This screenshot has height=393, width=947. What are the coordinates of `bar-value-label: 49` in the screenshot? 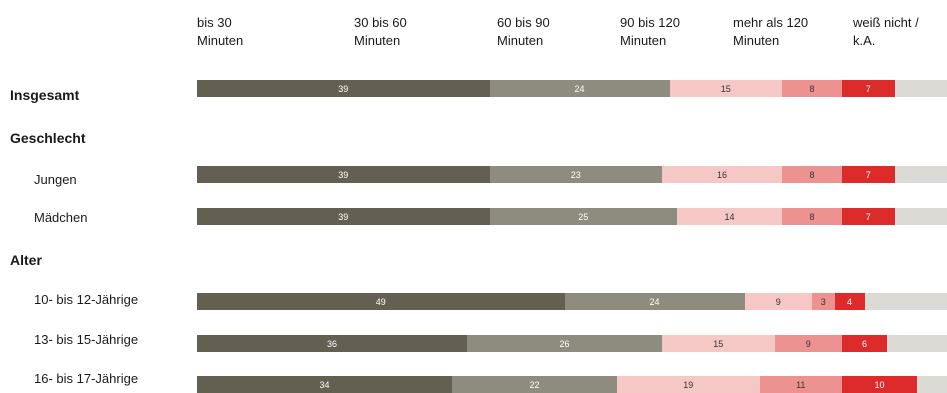 It's located at (381, 302).